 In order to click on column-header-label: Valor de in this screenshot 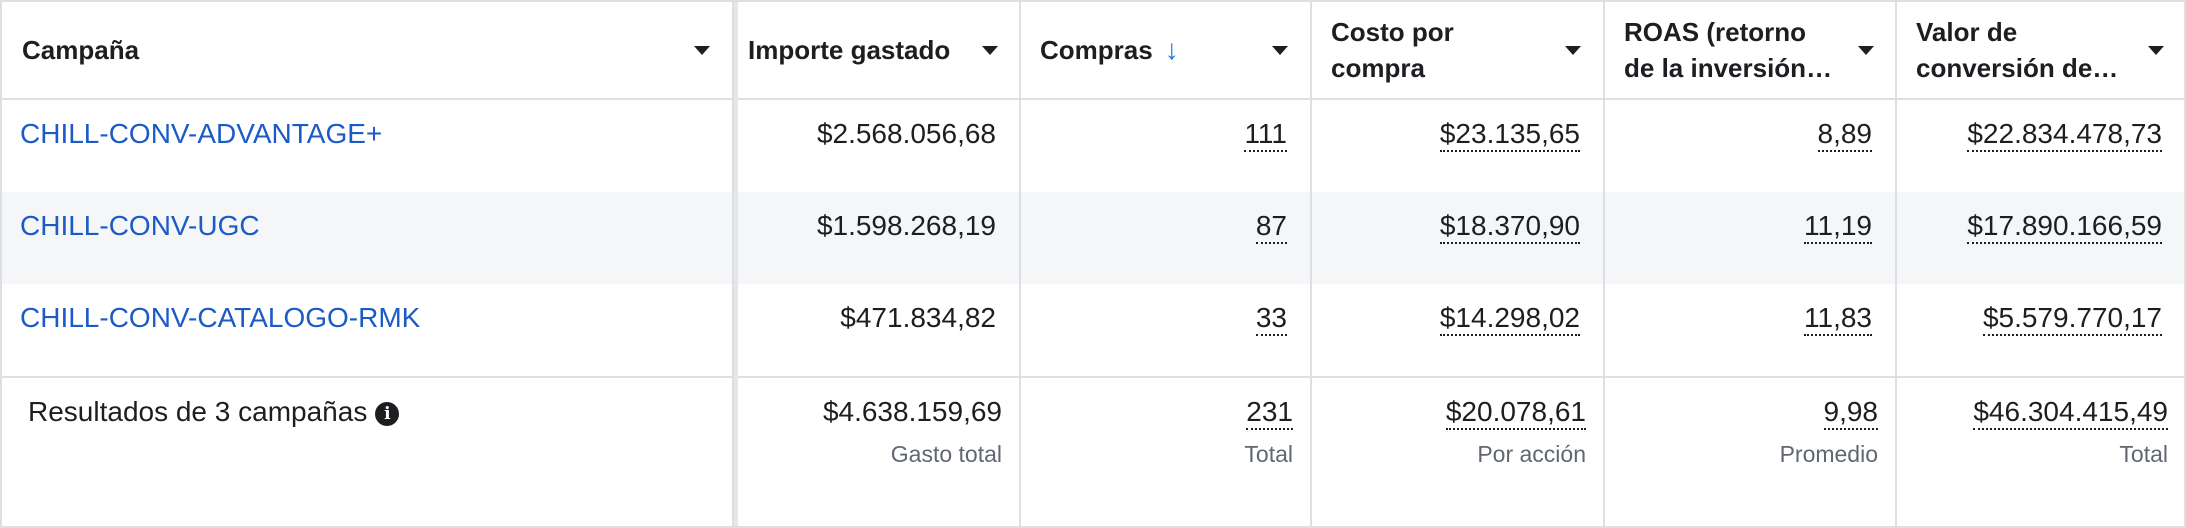, I will do `click(1967, 32)`.